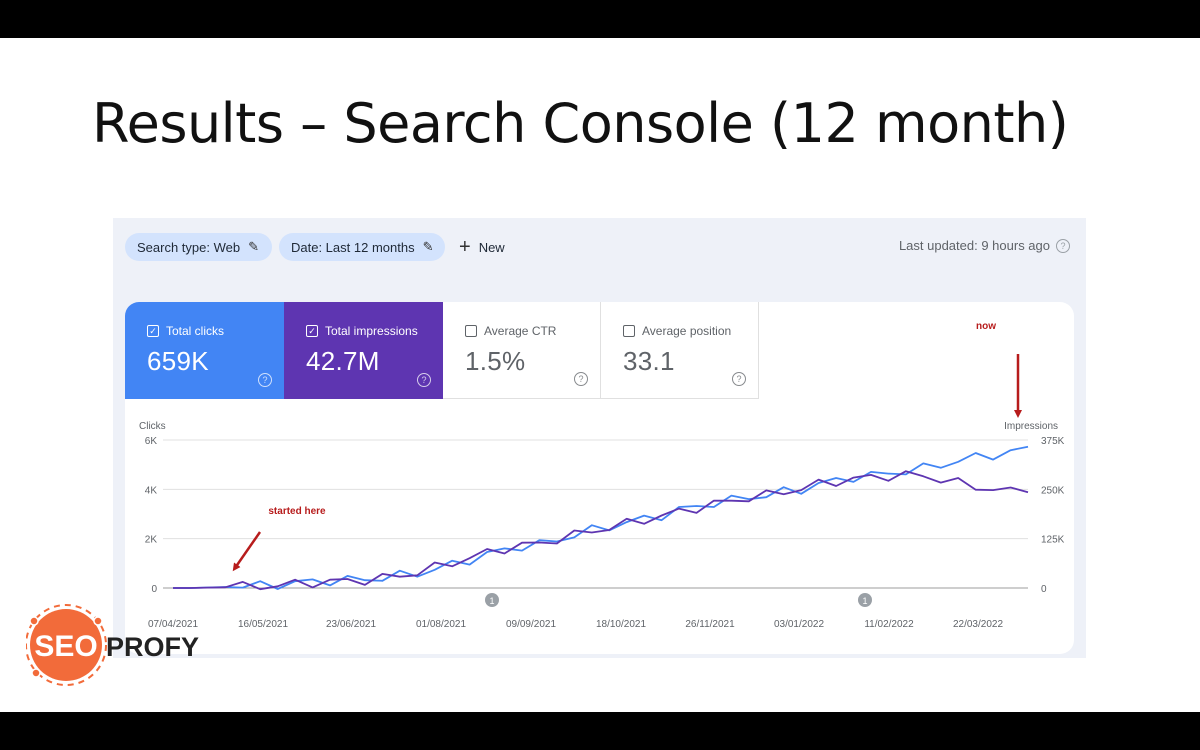 This screenshot has width=1200, height=750. I want to click on metric-label: Average position, so click(687, 331).